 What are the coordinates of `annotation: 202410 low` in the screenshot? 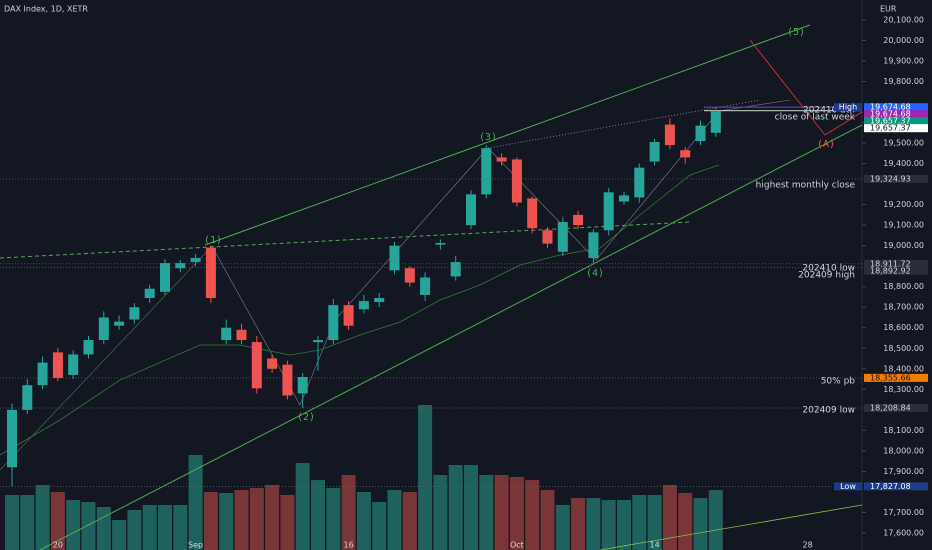 It's located at (828, 269).